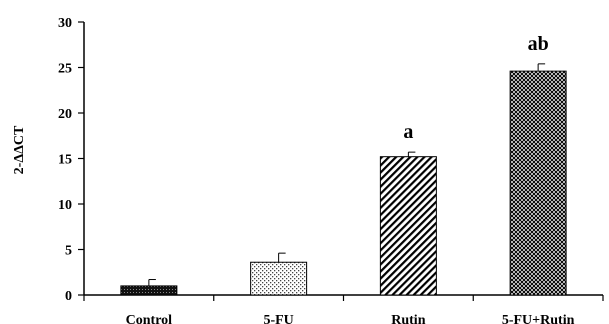 Image resolution: width=609 pixels, height=324 pixels. Describe the element at coordinates (408, 318) in the screenshot. I see `x-category-label: Rutin` at that location.